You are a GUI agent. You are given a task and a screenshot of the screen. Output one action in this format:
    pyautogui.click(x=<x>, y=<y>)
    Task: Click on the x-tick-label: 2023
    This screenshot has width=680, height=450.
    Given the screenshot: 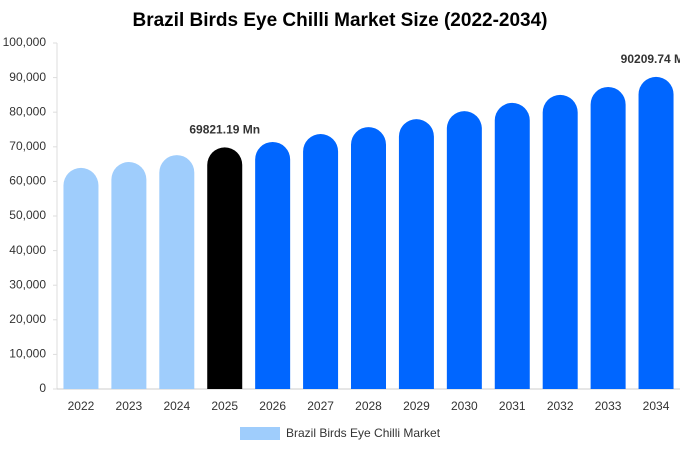 What is the action you would take?
    pyautogui.click(x=129, y=406)
    